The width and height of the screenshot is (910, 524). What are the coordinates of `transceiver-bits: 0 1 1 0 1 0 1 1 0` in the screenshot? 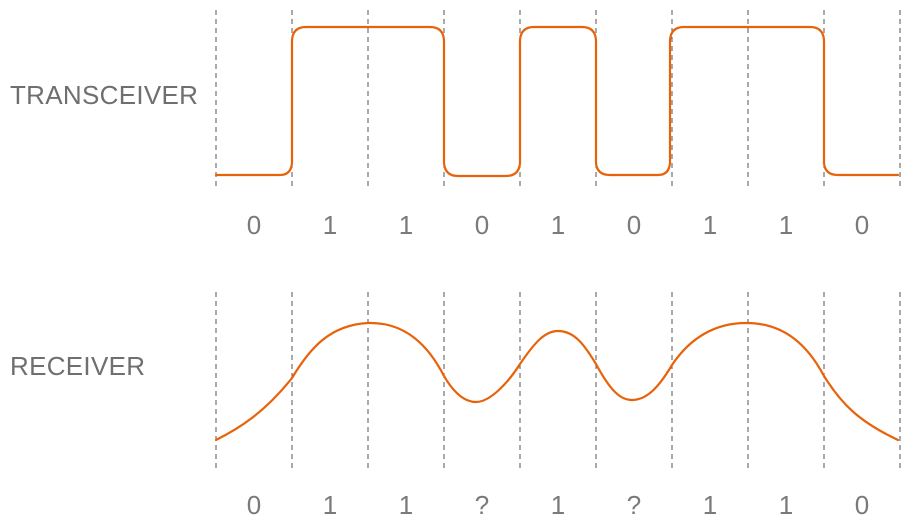 It's located at (558, 225).